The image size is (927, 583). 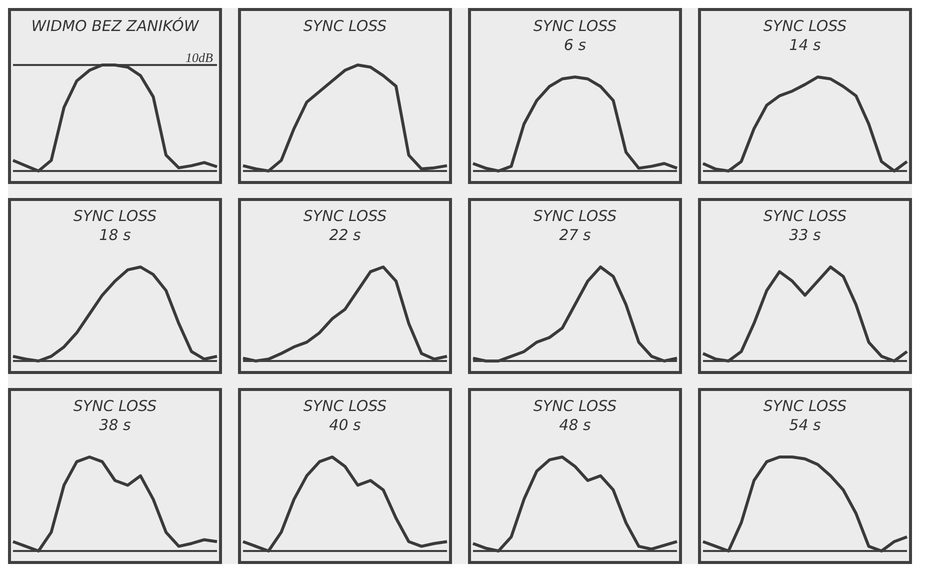 I want to click on chart-subtitle: 33 s, so click(x=805, y=235).